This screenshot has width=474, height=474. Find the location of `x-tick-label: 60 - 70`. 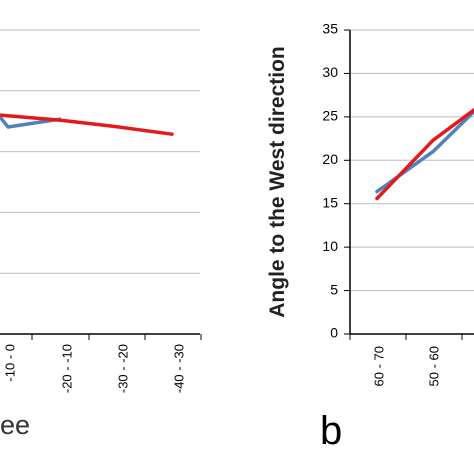

x-tick-label: 60 - 70 is located at coordinates (378, 366).